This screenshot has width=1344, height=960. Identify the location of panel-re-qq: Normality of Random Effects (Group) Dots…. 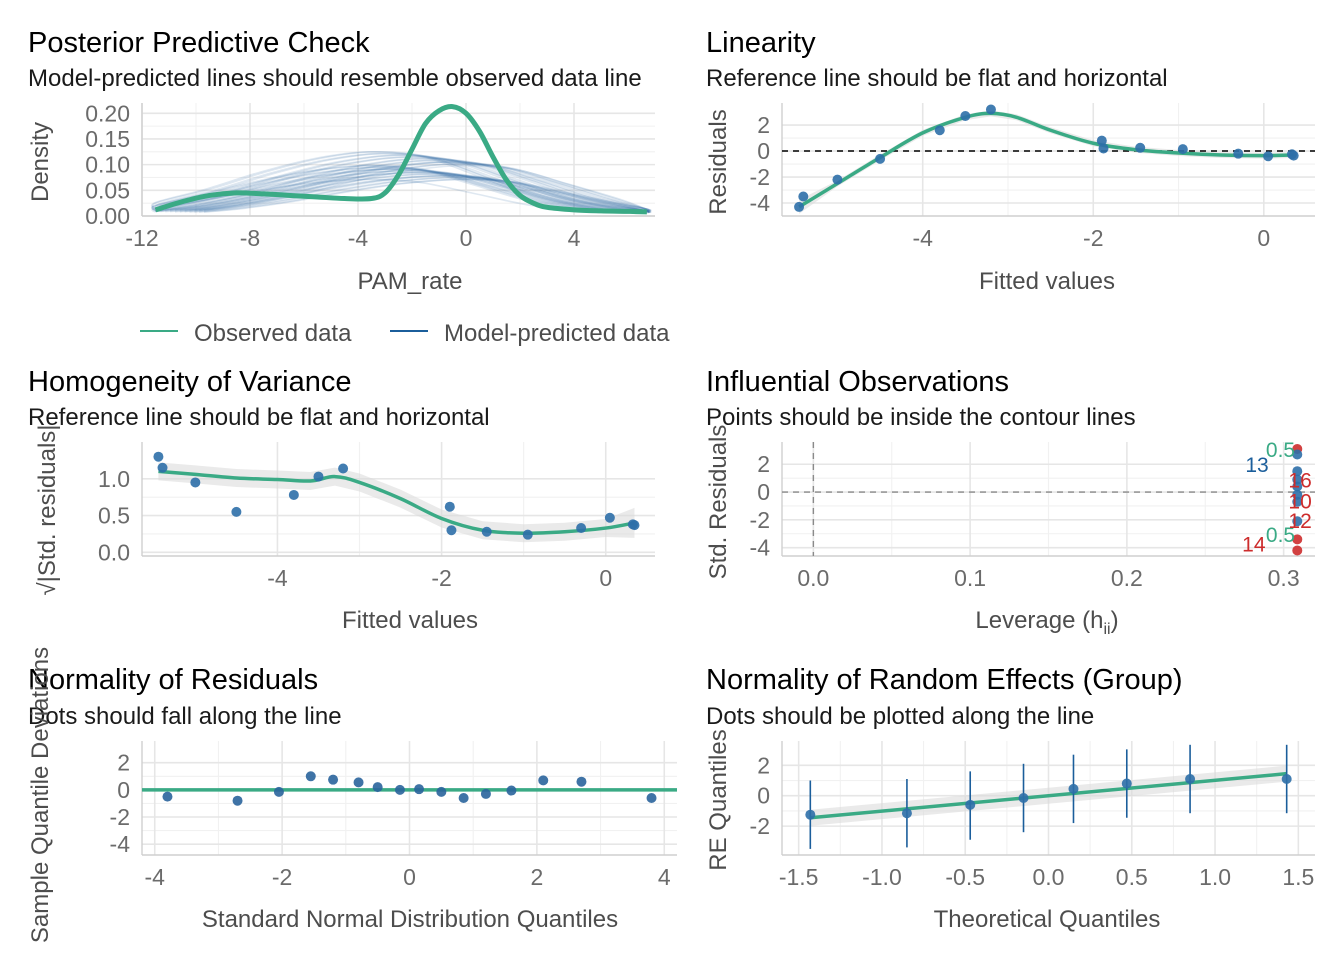
(1010, 798).